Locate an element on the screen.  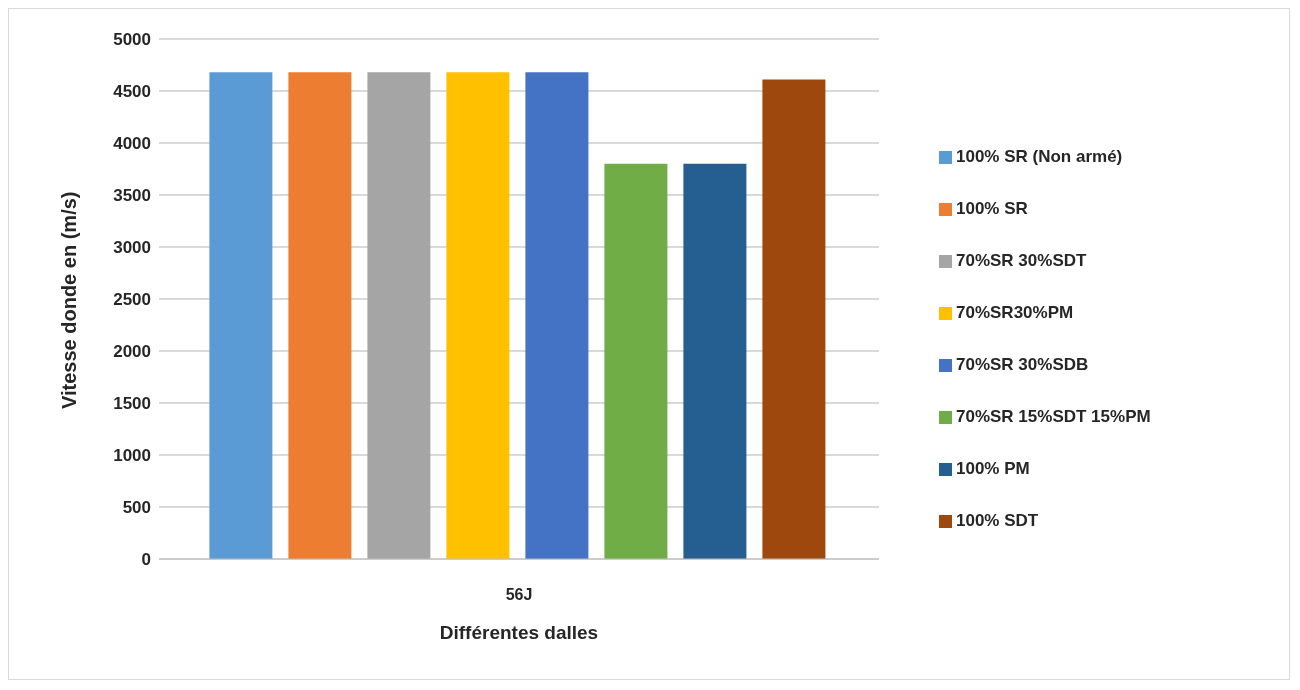
legend-label: 70%SR 30%SDT is located at coordinates (1021, 260).